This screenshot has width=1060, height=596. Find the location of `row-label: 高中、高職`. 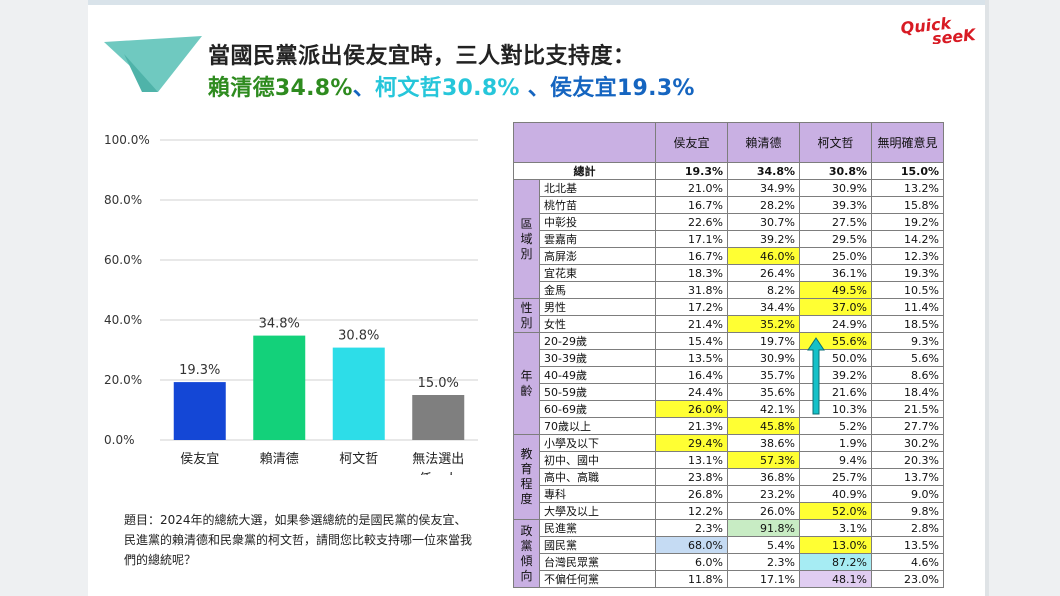

row-label: 高中、高職 is located at coordinates (597, 477).